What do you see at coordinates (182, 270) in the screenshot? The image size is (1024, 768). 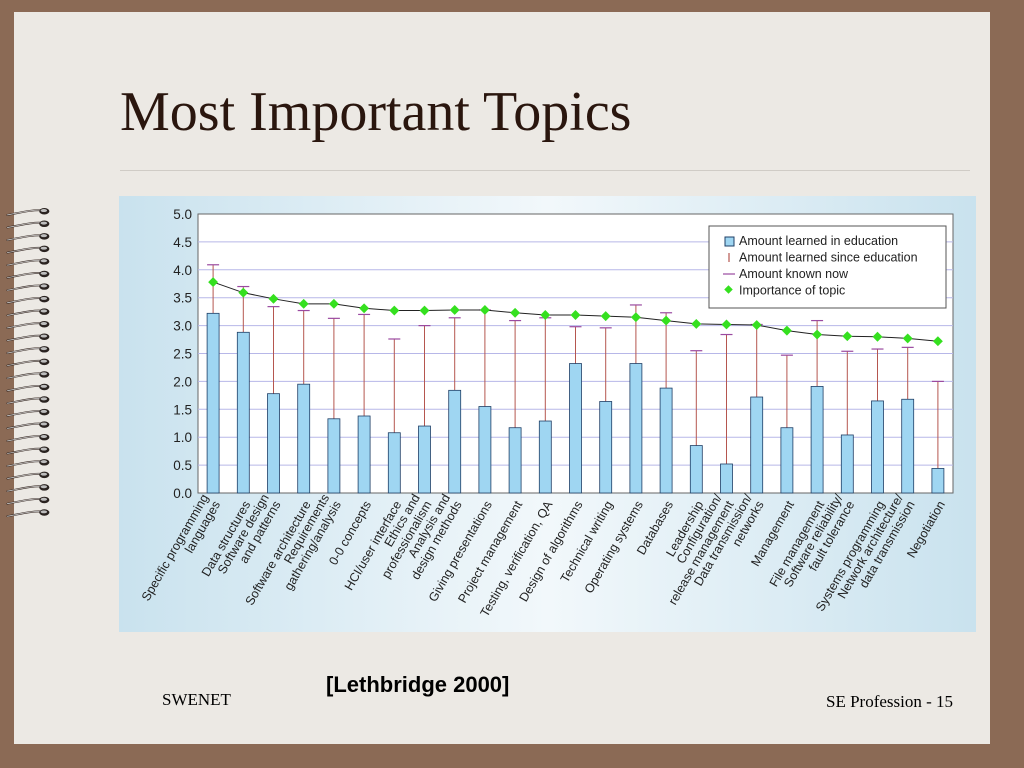 I see `y-tick-label: 4.0` at bounding box center [182, 270].